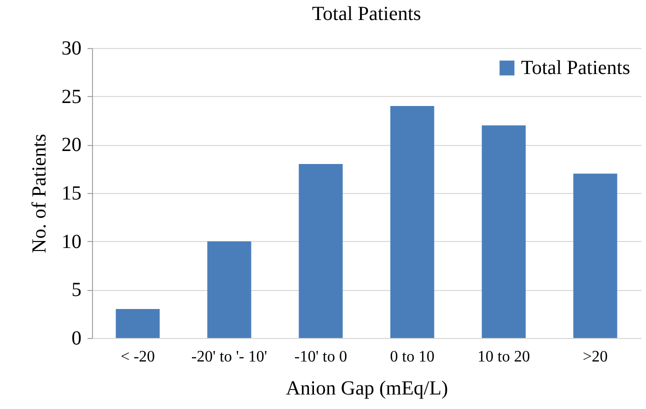 The height and width of the screenshot is (409, 646). I want to click on x-tick-label: 10 to 20, so click(504, 357).